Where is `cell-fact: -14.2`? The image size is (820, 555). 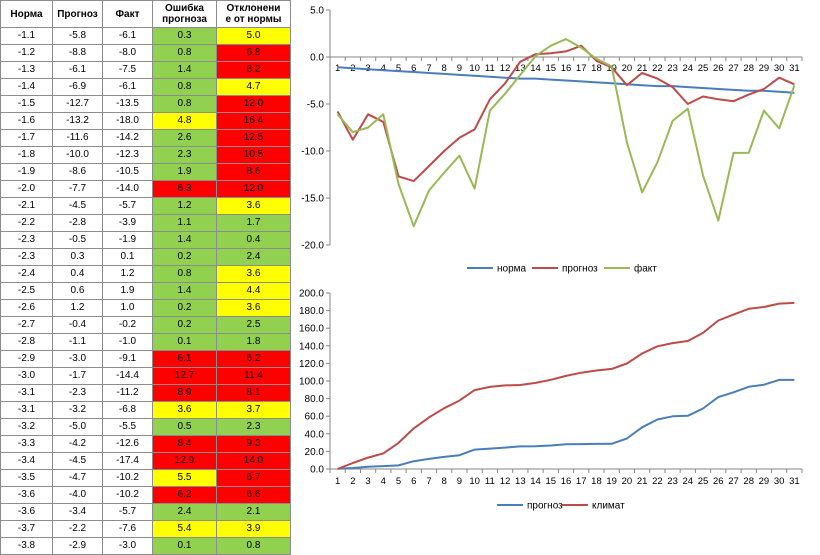 cell-fact: -14.2 is located at coordinates (127, 138).